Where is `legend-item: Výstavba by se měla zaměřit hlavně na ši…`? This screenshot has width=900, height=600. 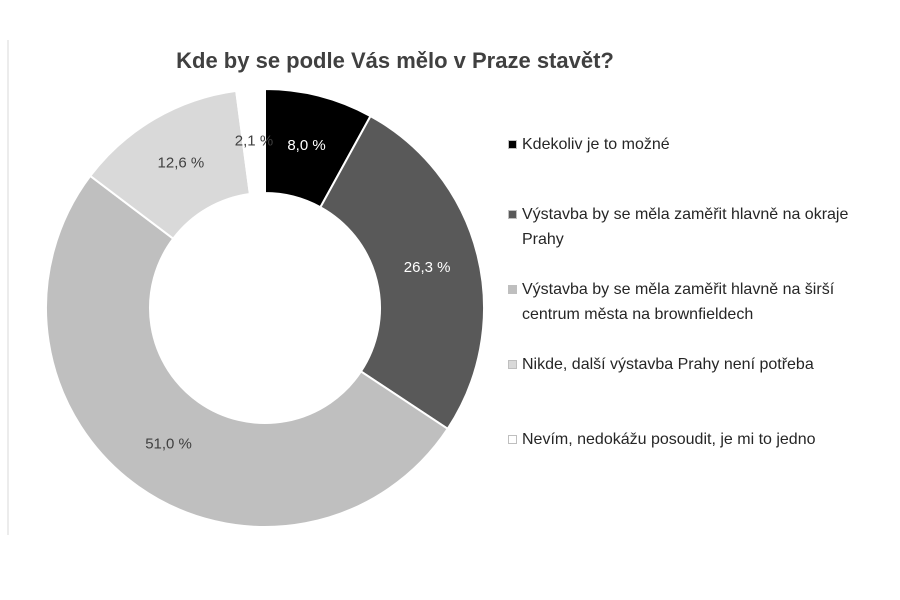 legend-item: Výstavba by se měla zaměřit hlavně na ši… is located at coordinates (685, 302).